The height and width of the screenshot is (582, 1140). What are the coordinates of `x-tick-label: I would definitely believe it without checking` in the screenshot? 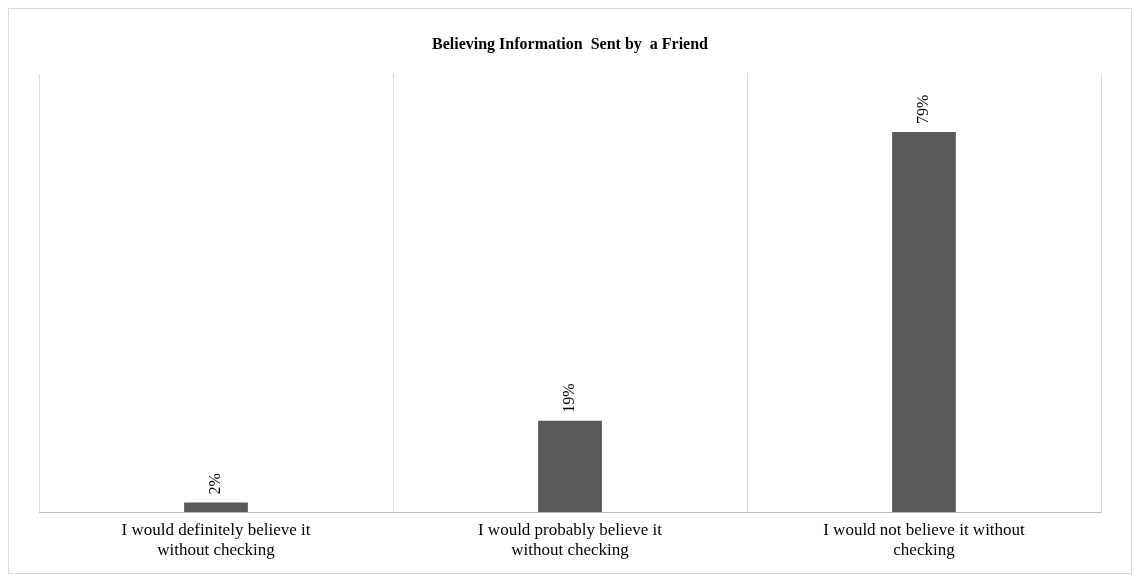 It's located at (216, 539).